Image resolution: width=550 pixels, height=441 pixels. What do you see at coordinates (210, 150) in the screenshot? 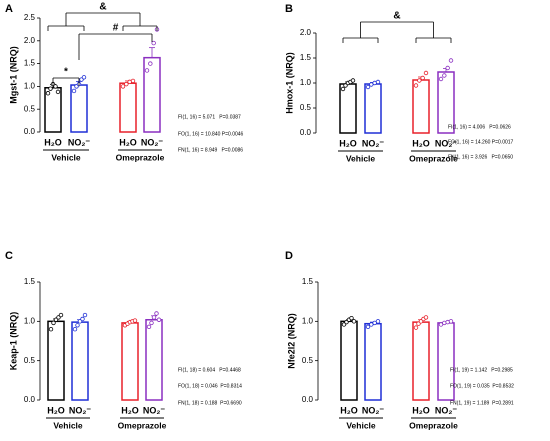
I see `stat-line: FN(1, 16) = 8.949 P=0.0086` at bounding box center [210, 150].